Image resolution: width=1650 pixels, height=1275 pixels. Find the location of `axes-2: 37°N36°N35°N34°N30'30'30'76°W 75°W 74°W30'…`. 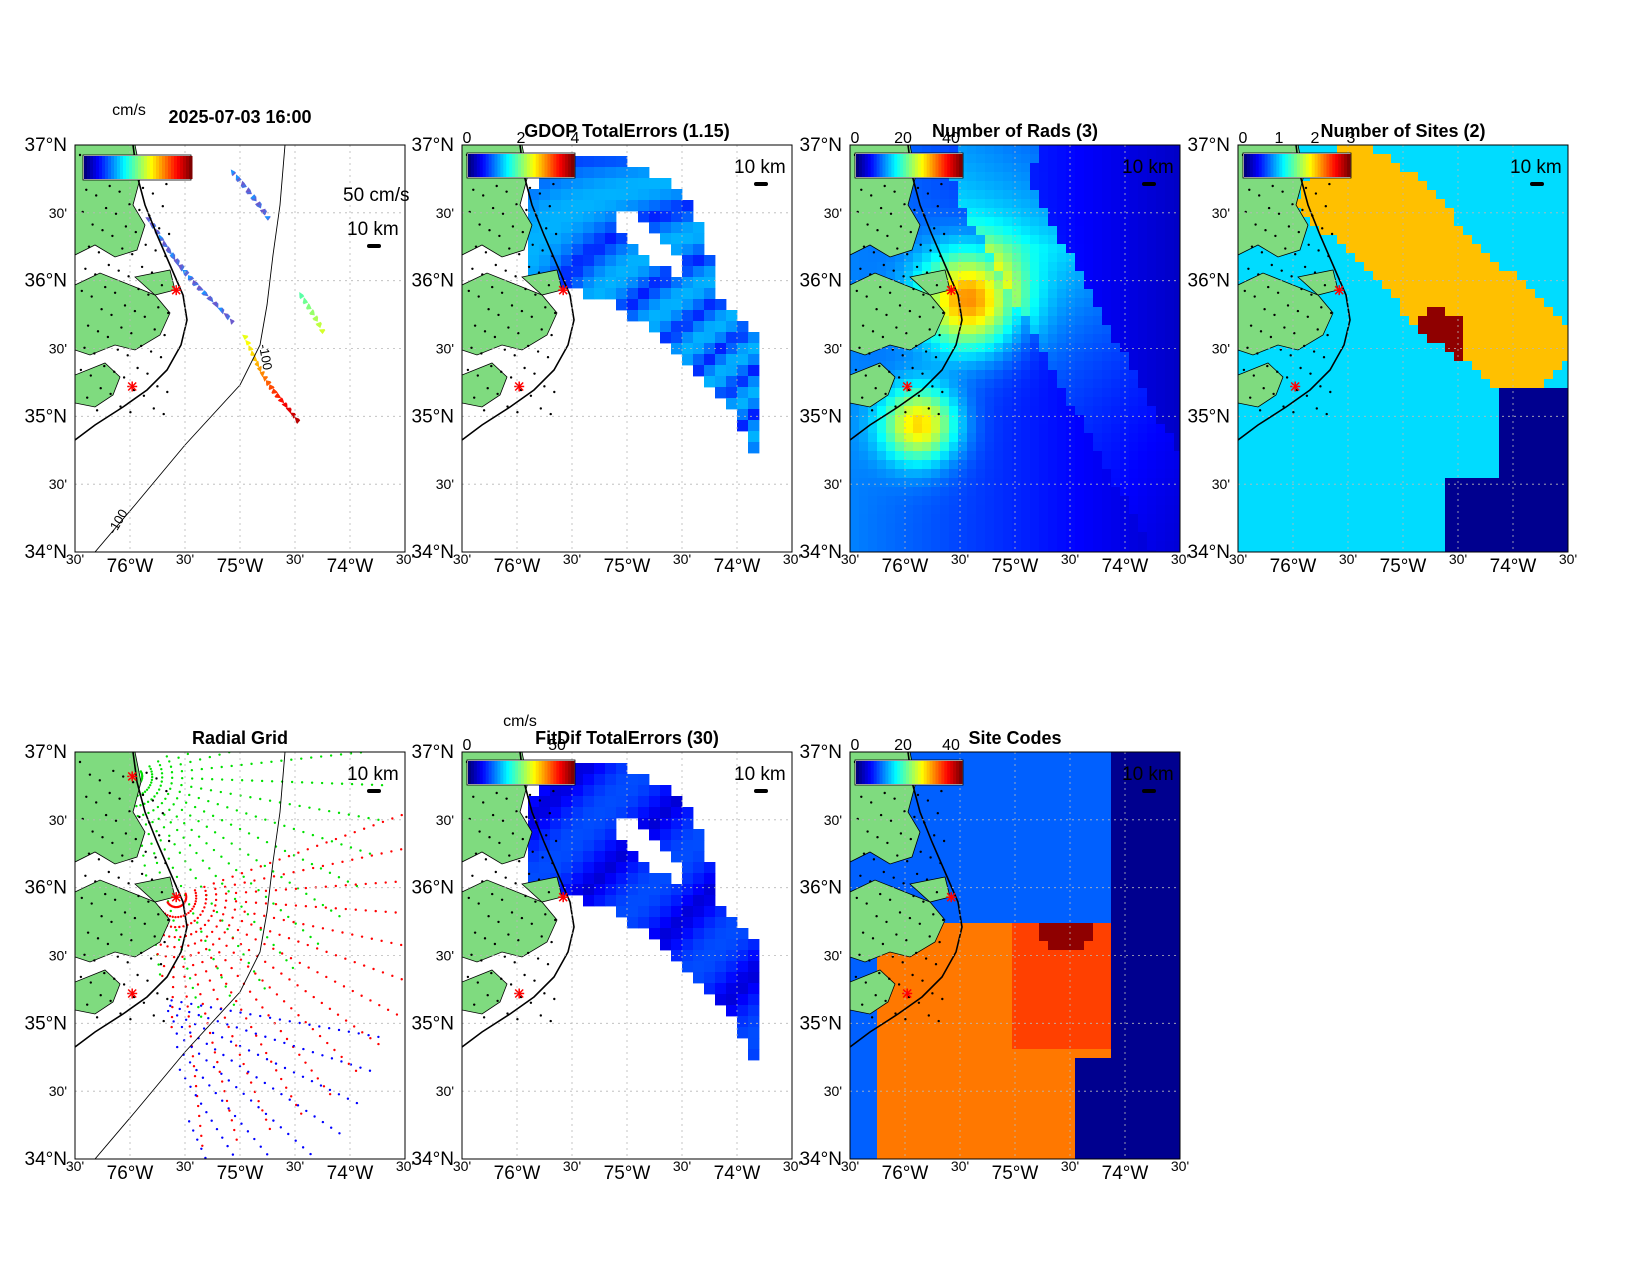

axes-2: 37°N36°N35°N34°N30'30'30'76°W 75°W 74°W30'… is located at coordinates (995, 356).